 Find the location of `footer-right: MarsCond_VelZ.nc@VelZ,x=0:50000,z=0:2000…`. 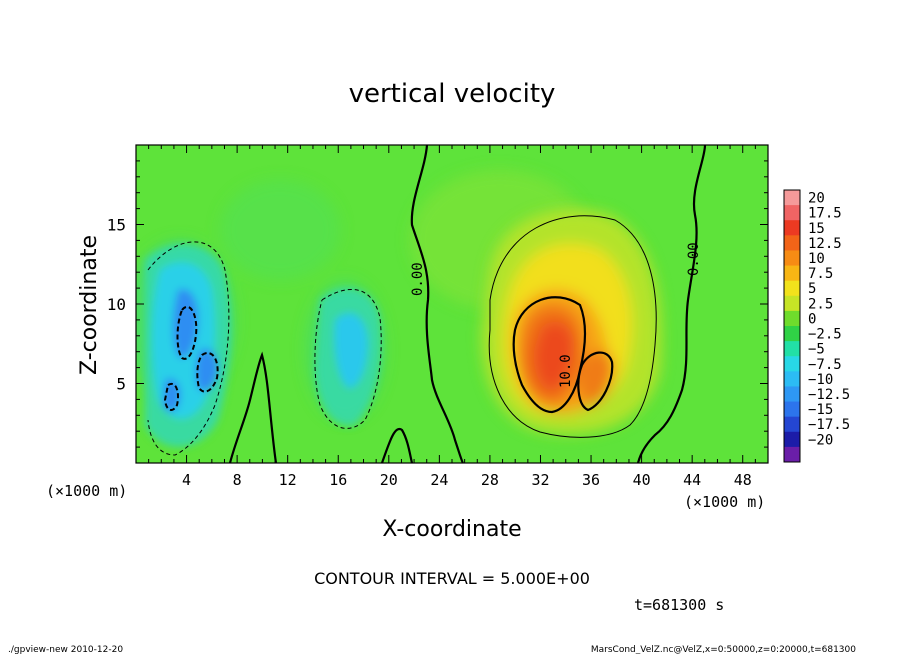

footer-right: MarsCond_VelZ.nc@VelZ,x=0:50000,z=0:2000… is located at coordinates (723, 649).